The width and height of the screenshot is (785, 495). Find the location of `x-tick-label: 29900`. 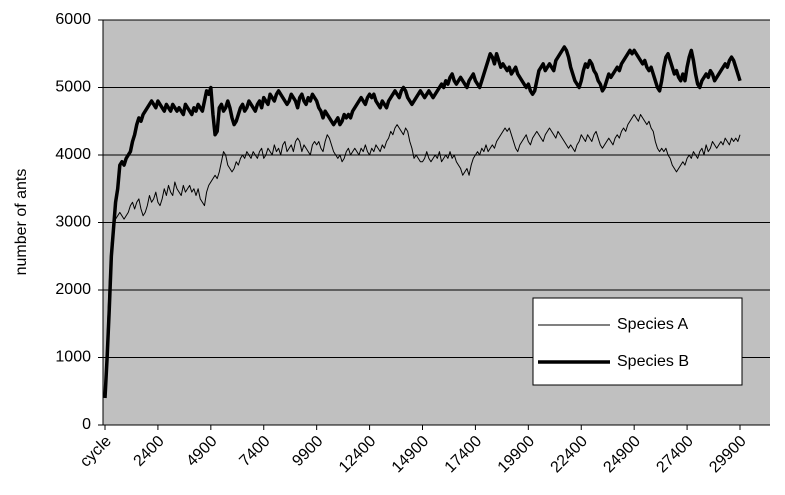

x-tick-label: 29900 is located at coordinates (728, 455).